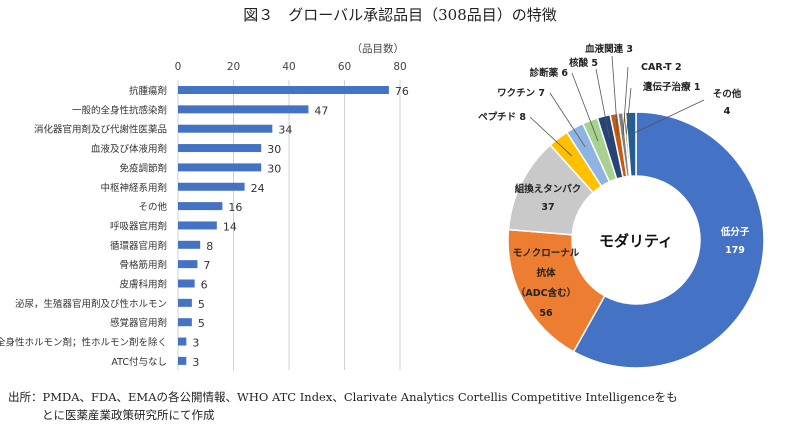 This screenshot has height=425, width=800. Describe the element at coordinates (285, 130) in the screenshot. I see `bar-value-label: 34` at that location.